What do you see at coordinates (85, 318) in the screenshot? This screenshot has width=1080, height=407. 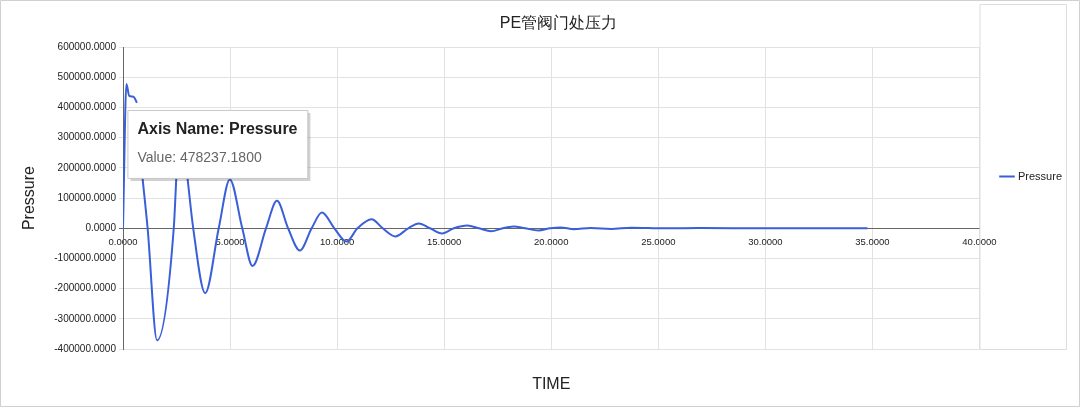 I see `y-tick-label: -300000.0000` at bounding box center [85, 318].